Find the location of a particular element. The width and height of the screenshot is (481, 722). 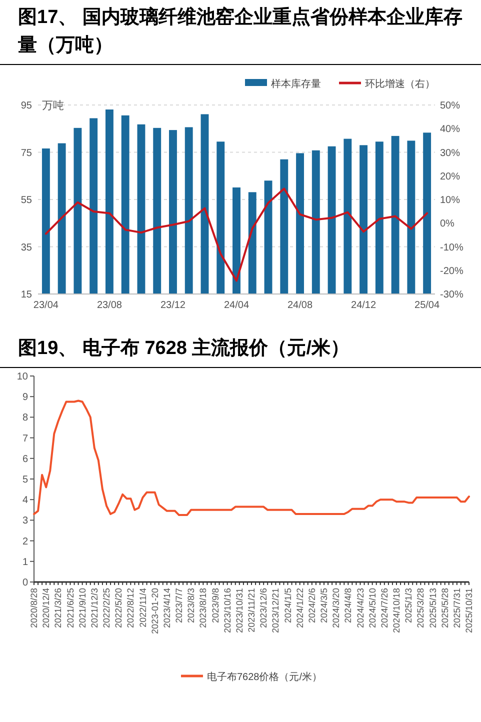

x-tick-label: 2023/10/31 is located at coordinates (239, 611).